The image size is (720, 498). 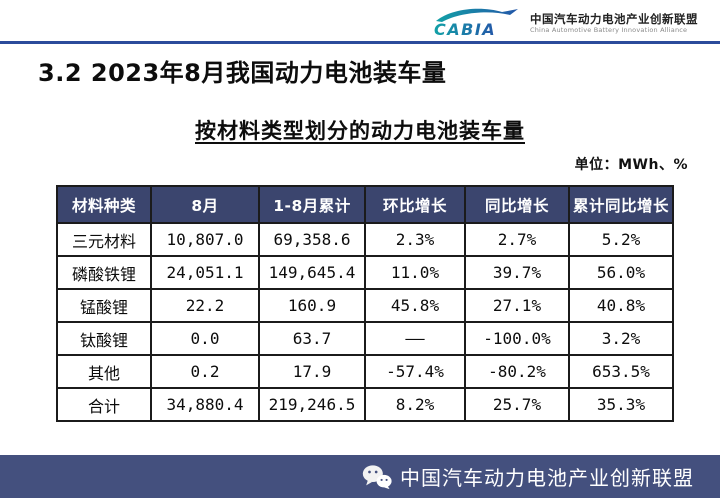 I want to click on table-row: 磷酸铁锂 24,051.1 149,645.4 11.0% 39.7% 56.0%, so click(x=365, y=272).